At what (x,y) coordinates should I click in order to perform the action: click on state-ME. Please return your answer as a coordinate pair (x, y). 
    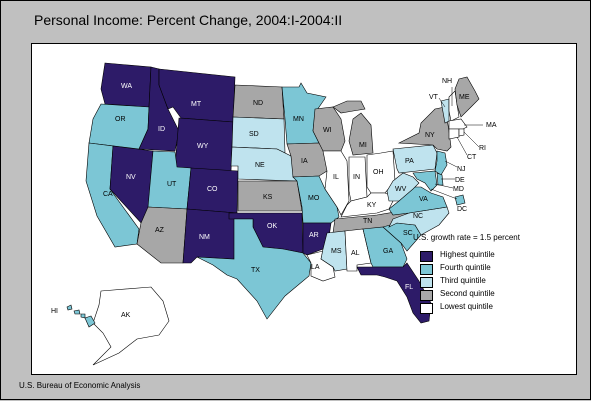
    Looking at the image, I should click on (467, 97).